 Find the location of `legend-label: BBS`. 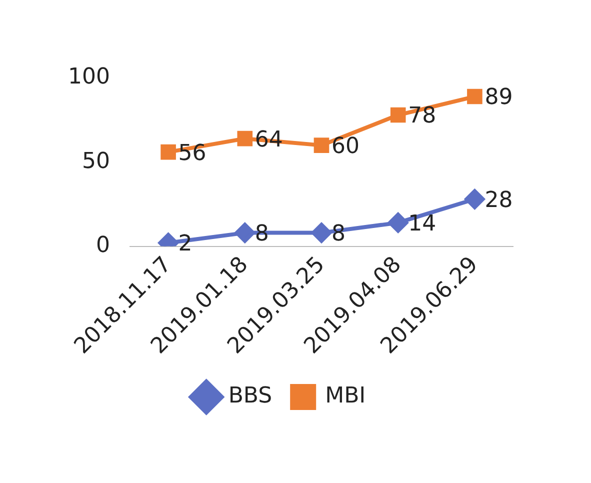

legend-label: BBS is located at coordinates (250, 396).